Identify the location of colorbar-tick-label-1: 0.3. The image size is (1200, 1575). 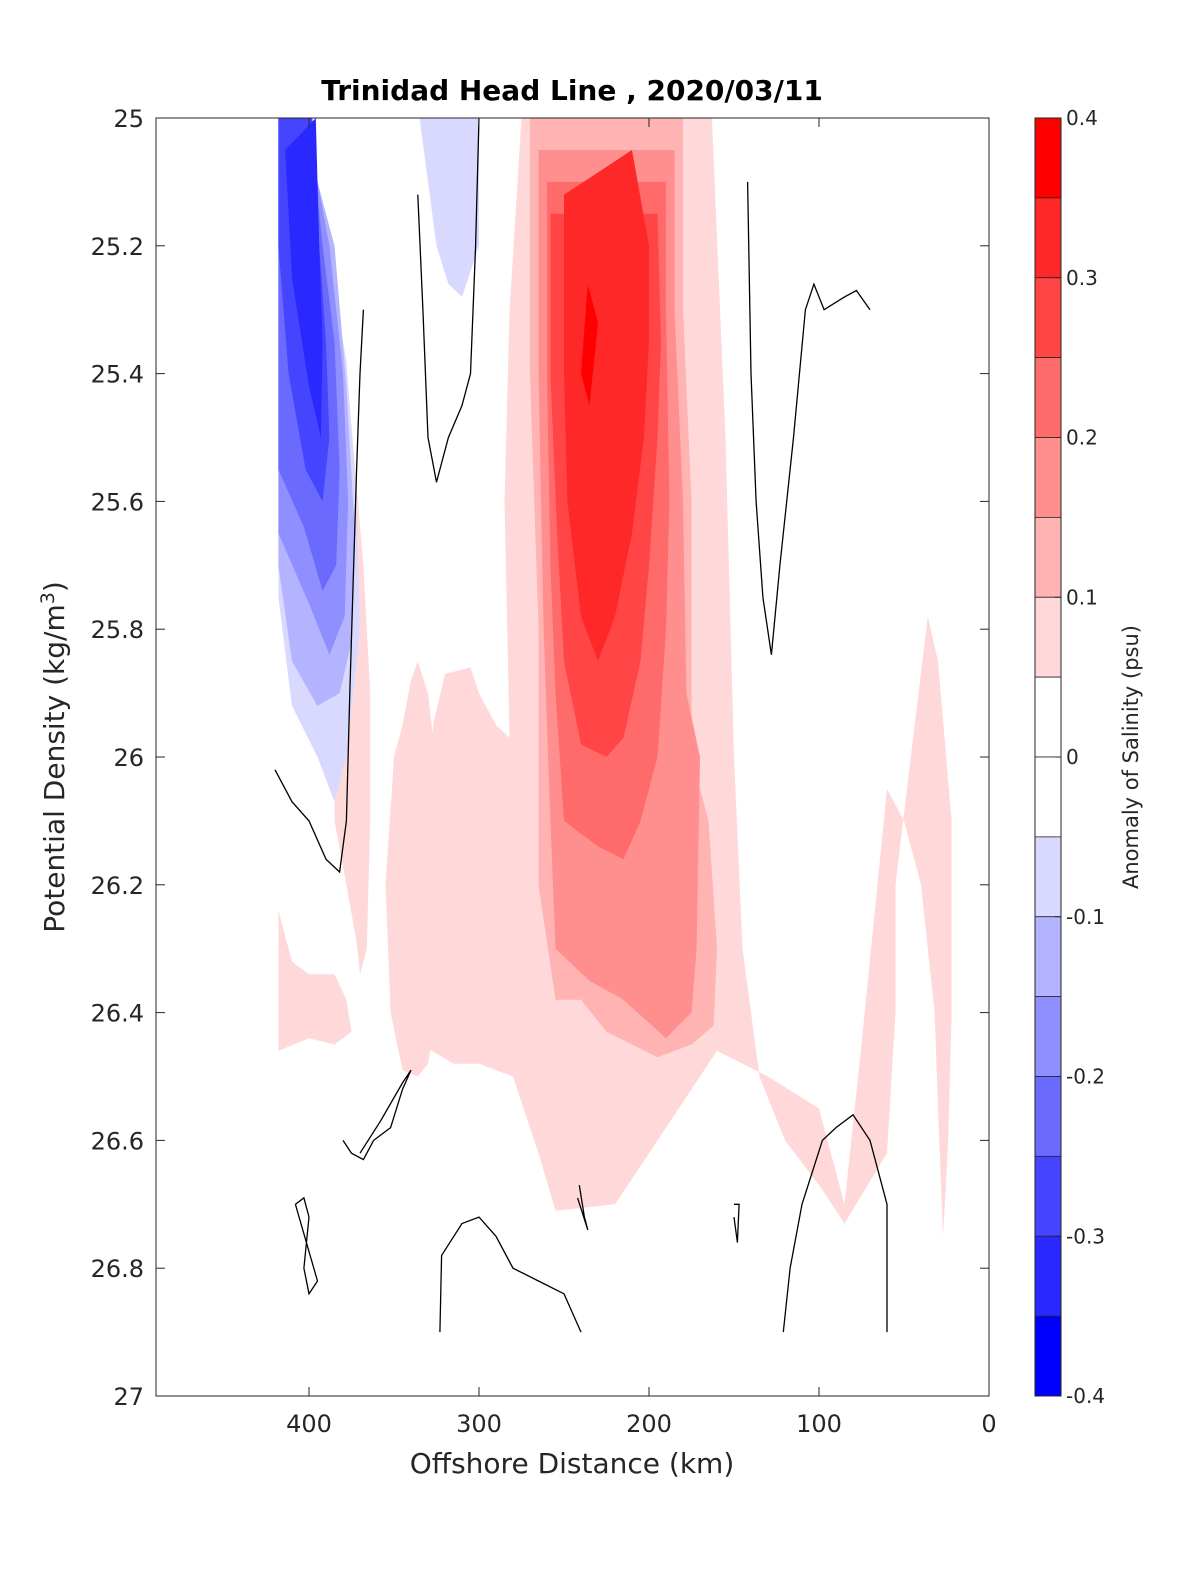
(1082, 278).